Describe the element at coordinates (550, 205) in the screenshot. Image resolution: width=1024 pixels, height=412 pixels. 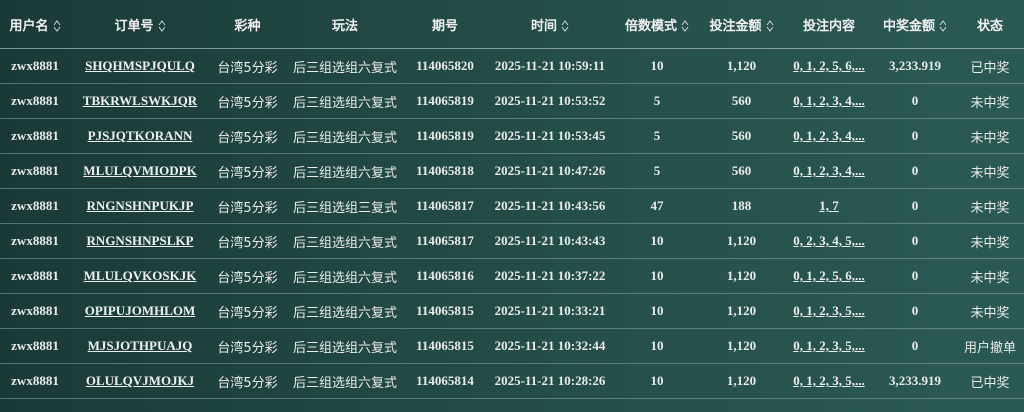
I see `time: 2025-11-21 10:43:56` at that location.